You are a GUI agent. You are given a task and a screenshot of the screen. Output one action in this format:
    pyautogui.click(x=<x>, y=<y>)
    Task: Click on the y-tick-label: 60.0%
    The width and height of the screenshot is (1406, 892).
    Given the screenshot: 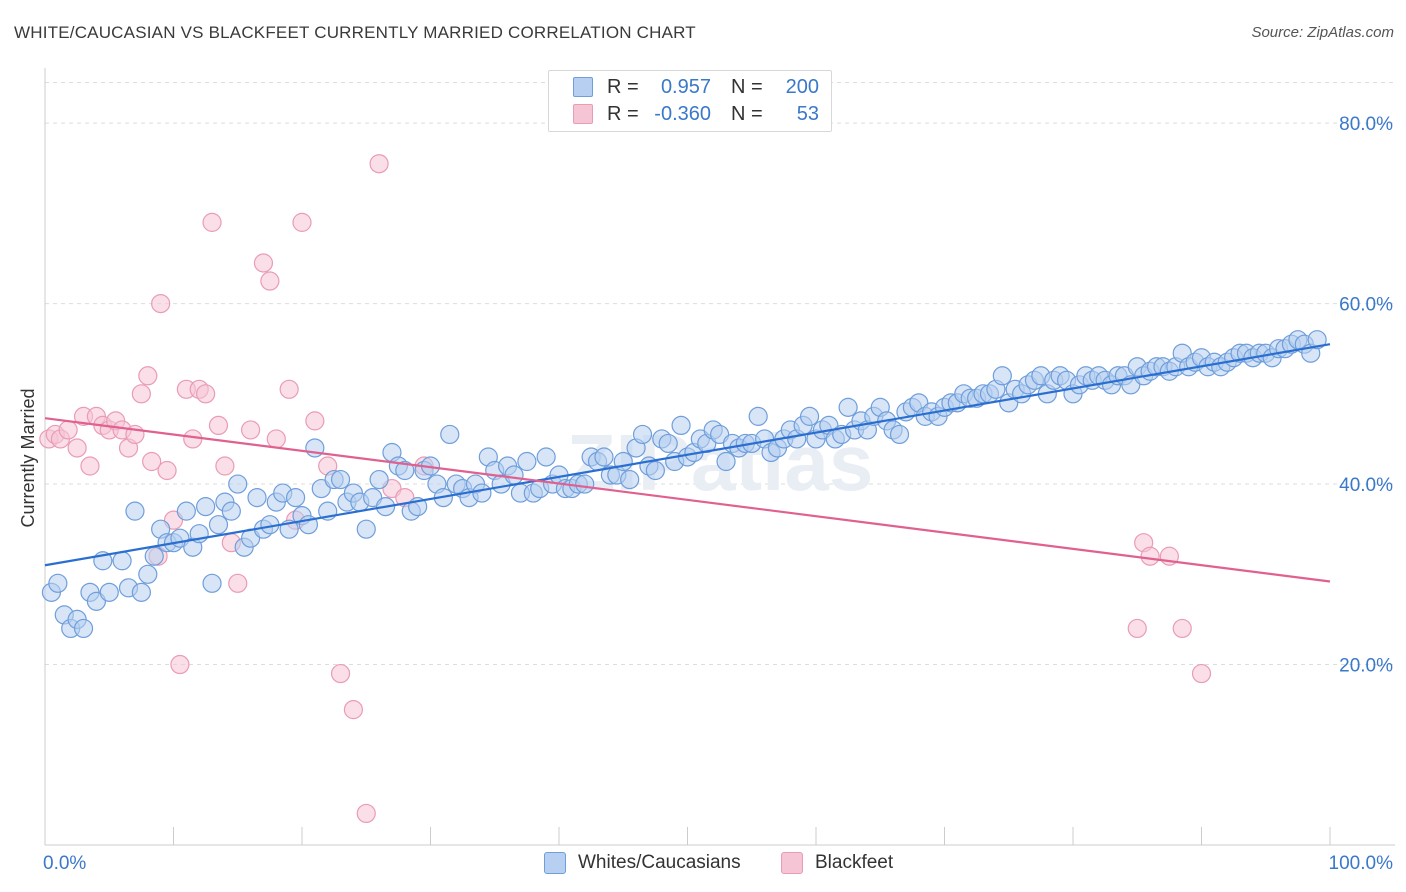 What is the action you would take?
    pyautogui.click(x=1366, y=305)
    